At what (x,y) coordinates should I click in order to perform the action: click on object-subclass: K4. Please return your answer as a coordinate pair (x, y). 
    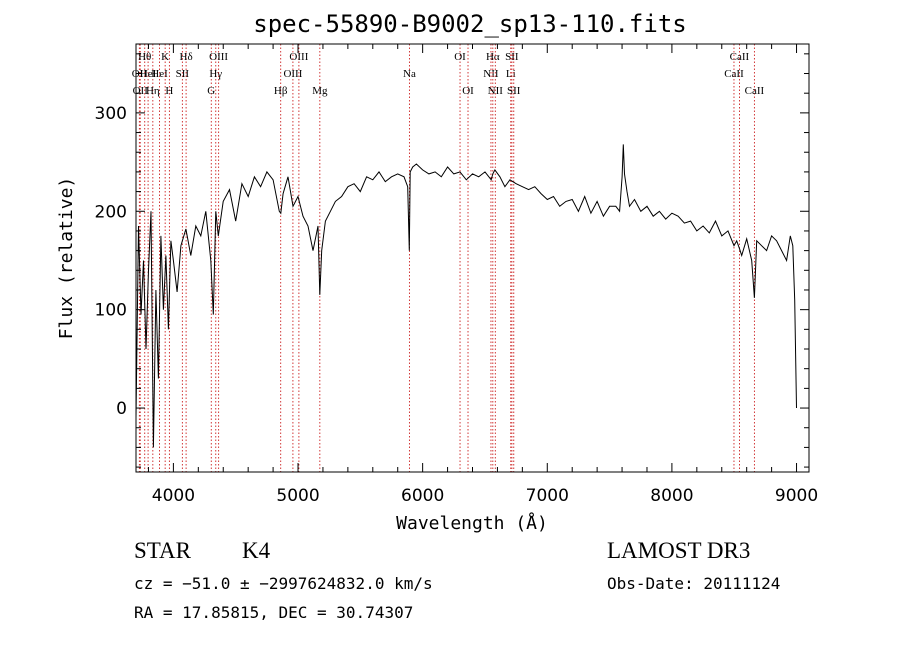
    Looking at the image, I should click on (256, 550).